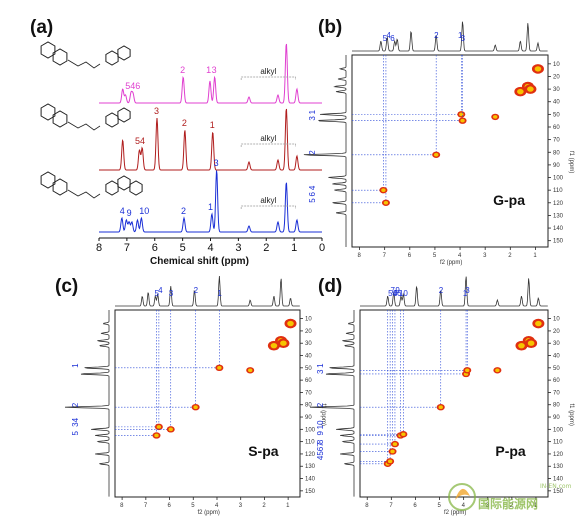 The width and height of the screenshot is (581, 531). Describe the element at coordinates (142, 141) in the screenshot. I see `peak-label: 4` at that location.